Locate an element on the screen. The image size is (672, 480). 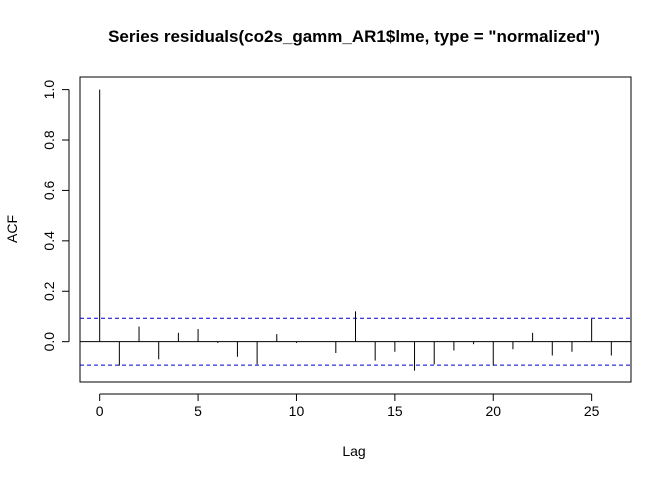
y-tick-label: 0.6 is located at coordinates (49, 190).